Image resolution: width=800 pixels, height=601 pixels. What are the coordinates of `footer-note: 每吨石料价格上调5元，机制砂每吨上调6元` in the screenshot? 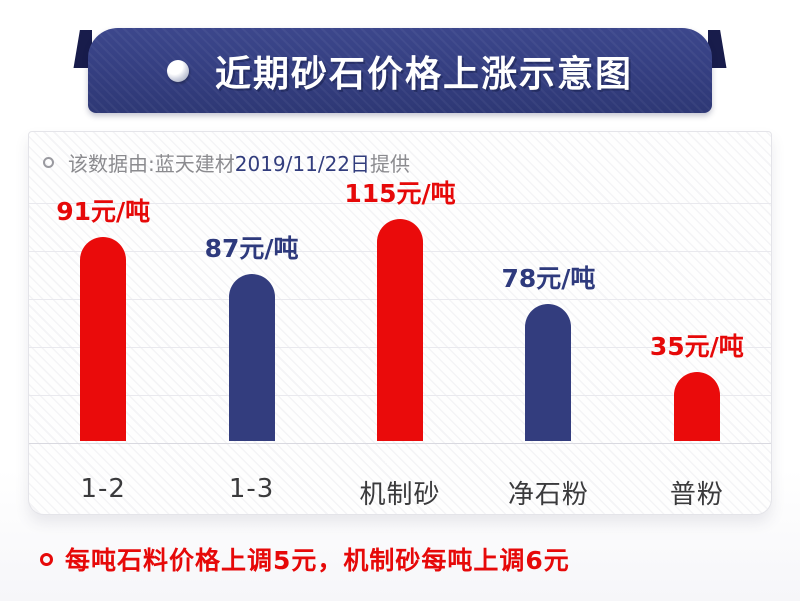 It's located at (305, 559).